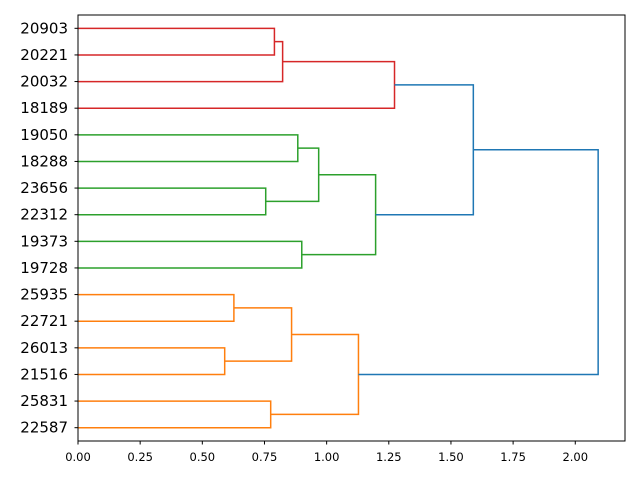  I want to click on dendrogram-link-m8, so click(425, 150).